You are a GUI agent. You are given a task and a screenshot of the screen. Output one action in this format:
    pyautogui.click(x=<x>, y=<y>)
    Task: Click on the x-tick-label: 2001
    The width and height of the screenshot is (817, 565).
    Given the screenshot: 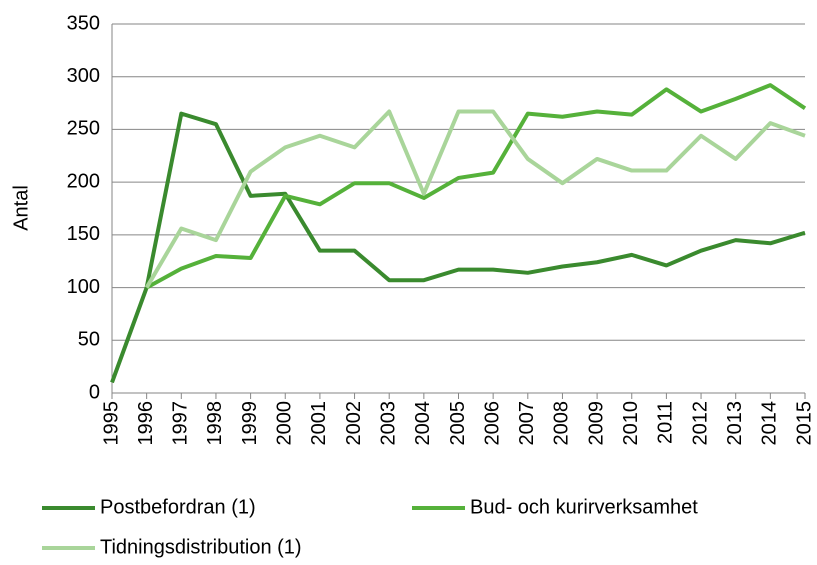 What is the action you would take?
    pyautogui.click(x=319, y=423)
    